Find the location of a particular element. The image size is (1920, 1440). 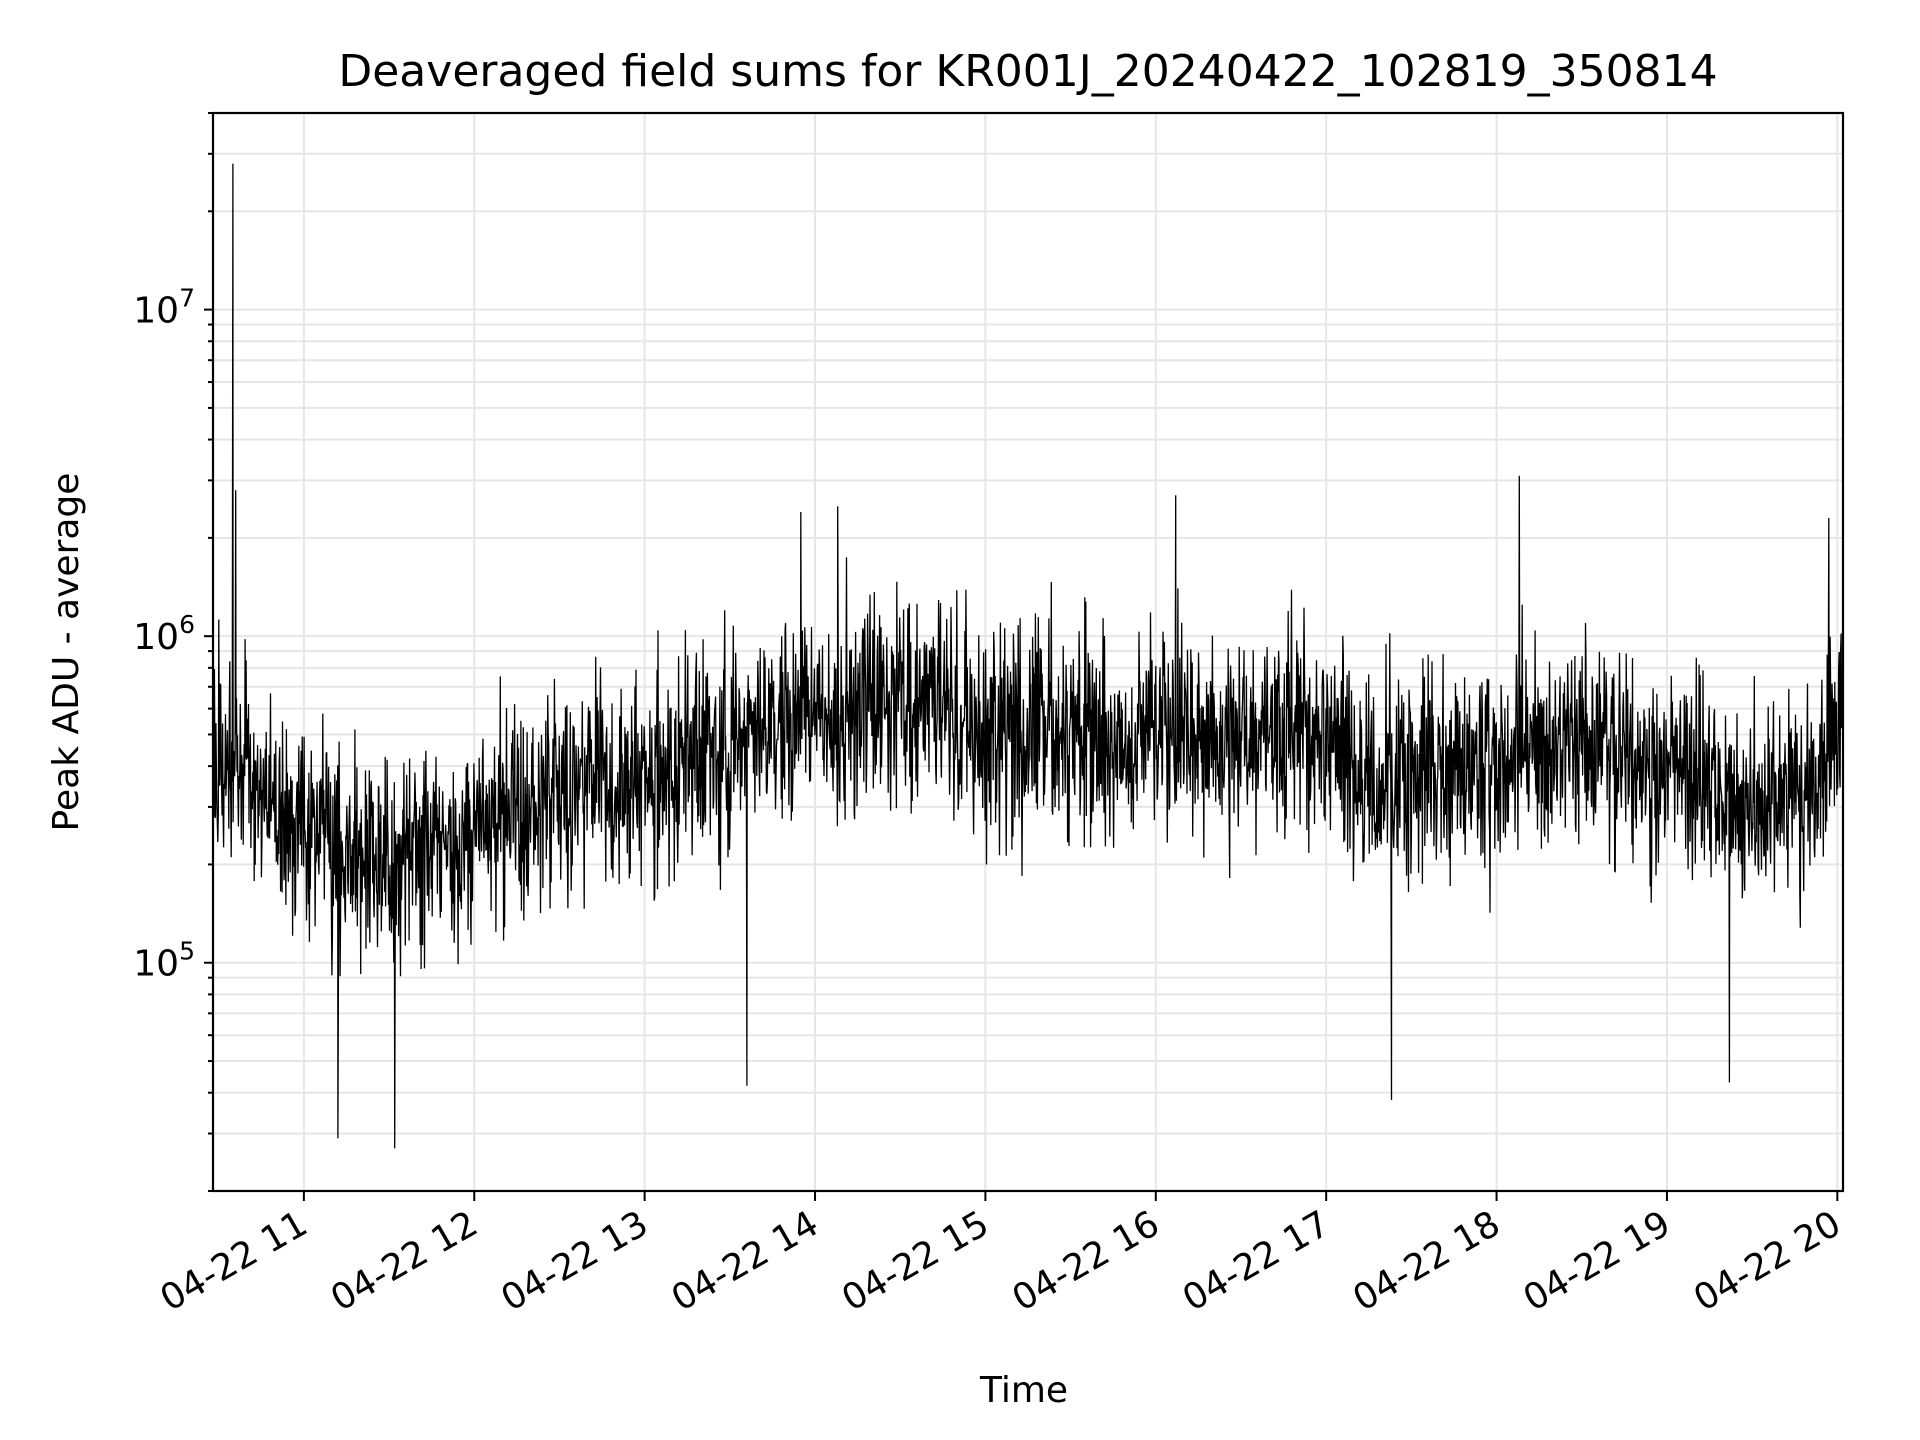

y-tick-label: 10⁶ is located at coordinates (164, 634).